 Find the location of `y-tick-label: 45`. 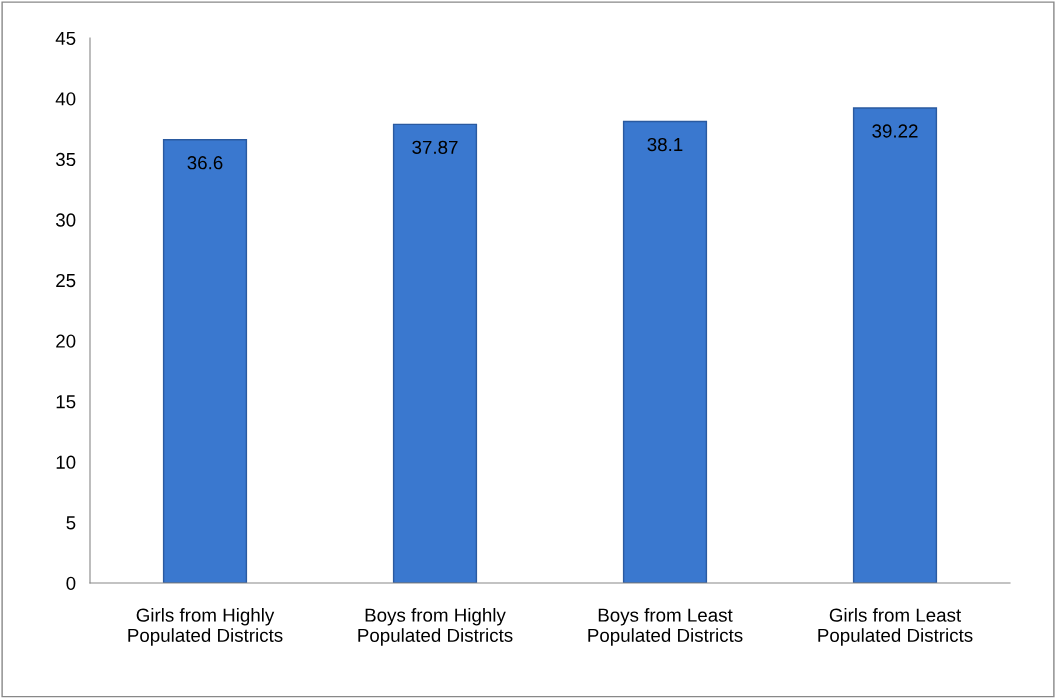

y-tick-label: 45 is located at coordinates (65, 38).